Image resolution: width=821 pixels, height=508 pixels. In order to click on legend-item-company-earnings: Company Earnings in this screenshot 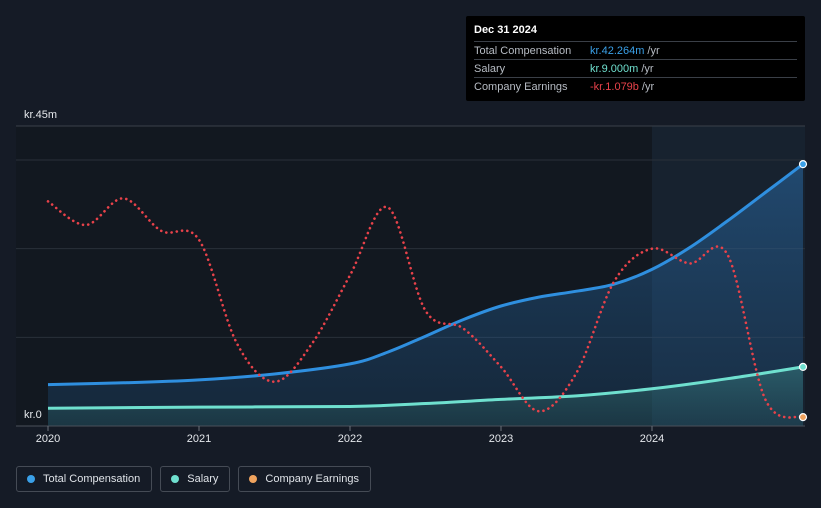, I will do `click(304, 479)`.